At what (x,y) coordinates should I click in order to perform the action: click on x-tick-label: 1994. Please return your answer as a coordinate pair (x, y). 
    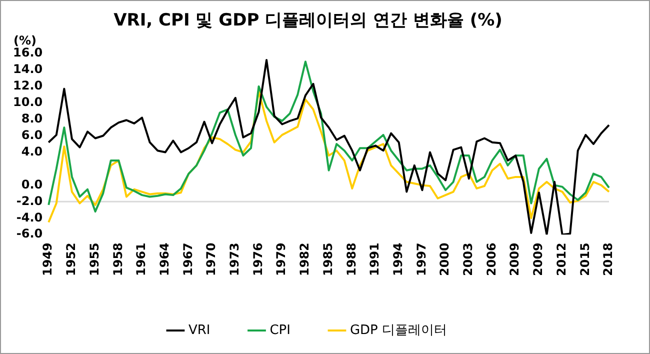
    Looking at the image, I should click on (397, 259).